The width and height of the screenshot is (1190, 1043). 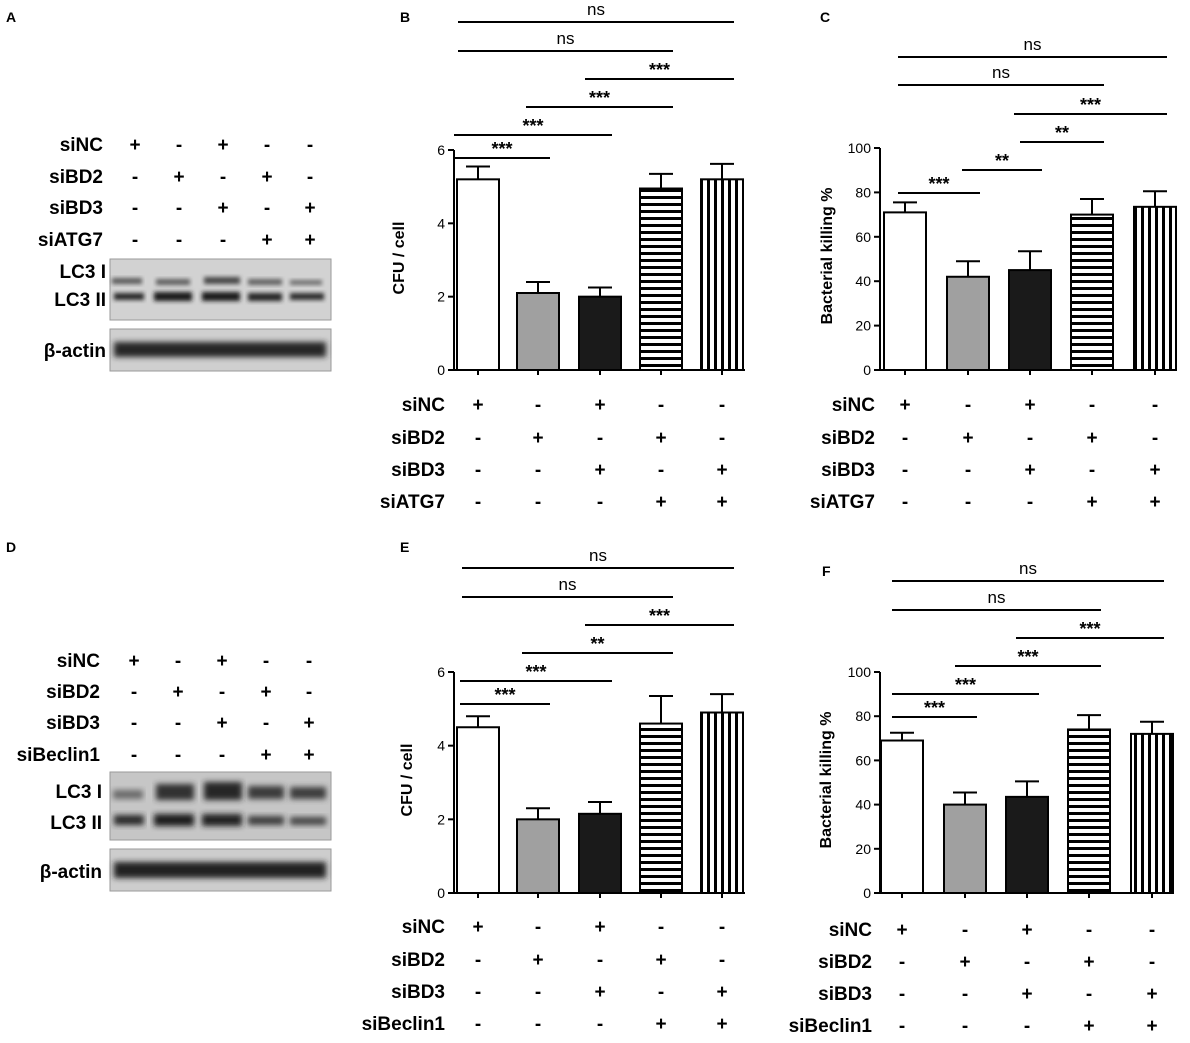 What do you see at coordinates (863, 237) in the screenshot?
I see `y-tick-label: 60` at bounding box center [863, 237].